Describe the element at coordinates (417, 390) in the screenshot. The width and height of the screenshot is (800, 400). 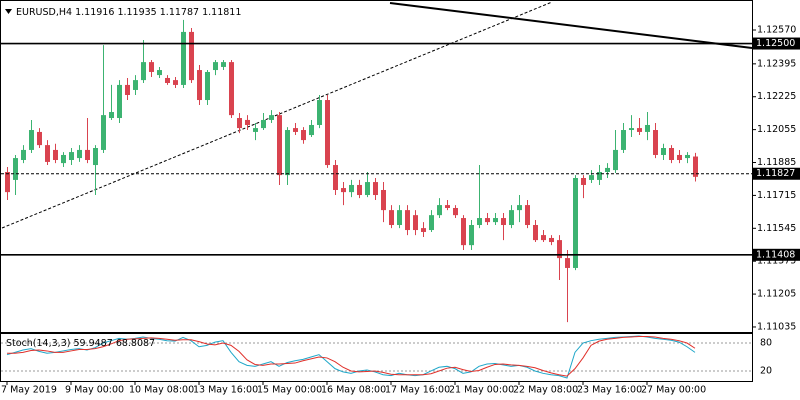
I see `x-tick-label: 17 May 16:00` at that location.